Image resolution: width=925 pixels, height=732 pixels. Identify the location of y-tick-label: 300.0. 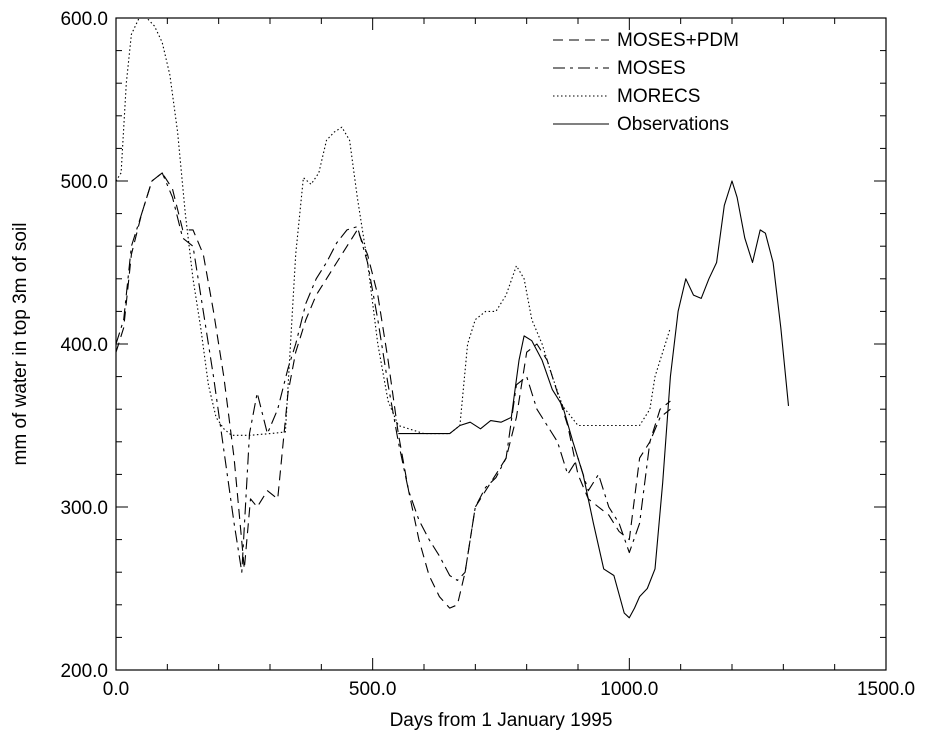
(84, 508).